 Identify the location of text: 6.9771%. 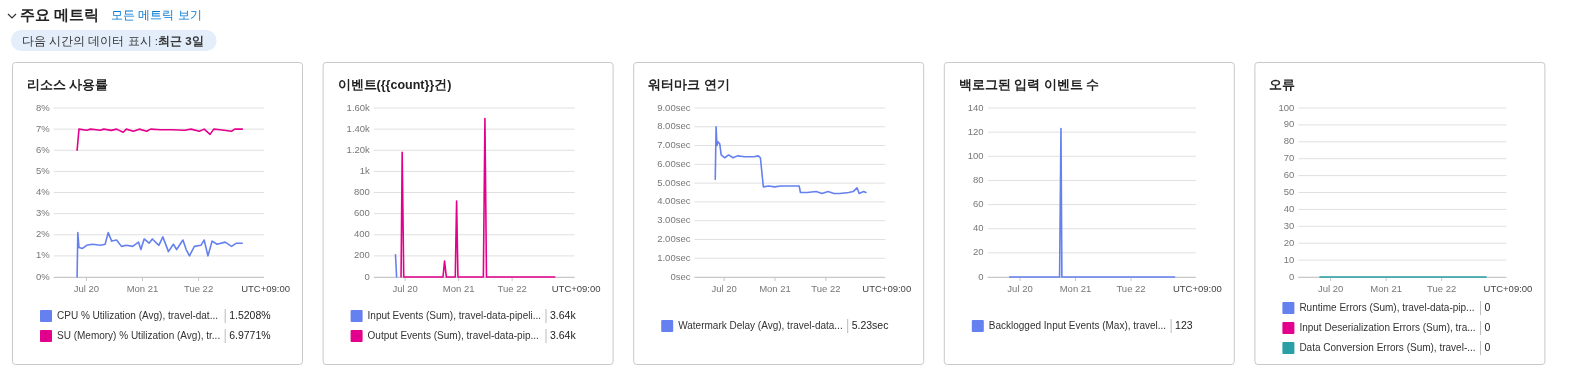
(250, 334).